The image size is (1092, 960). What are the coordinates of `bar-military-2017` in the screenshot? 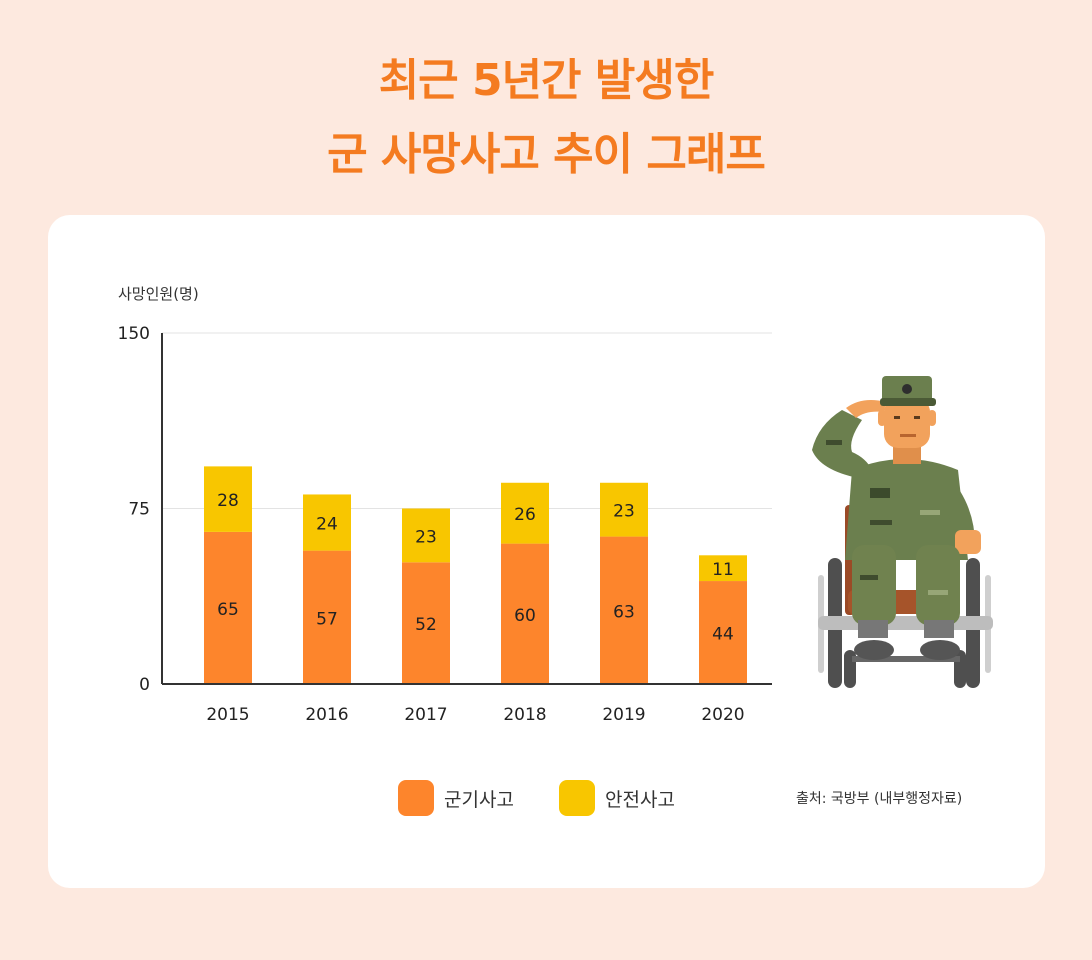 It's located at (426, 623).